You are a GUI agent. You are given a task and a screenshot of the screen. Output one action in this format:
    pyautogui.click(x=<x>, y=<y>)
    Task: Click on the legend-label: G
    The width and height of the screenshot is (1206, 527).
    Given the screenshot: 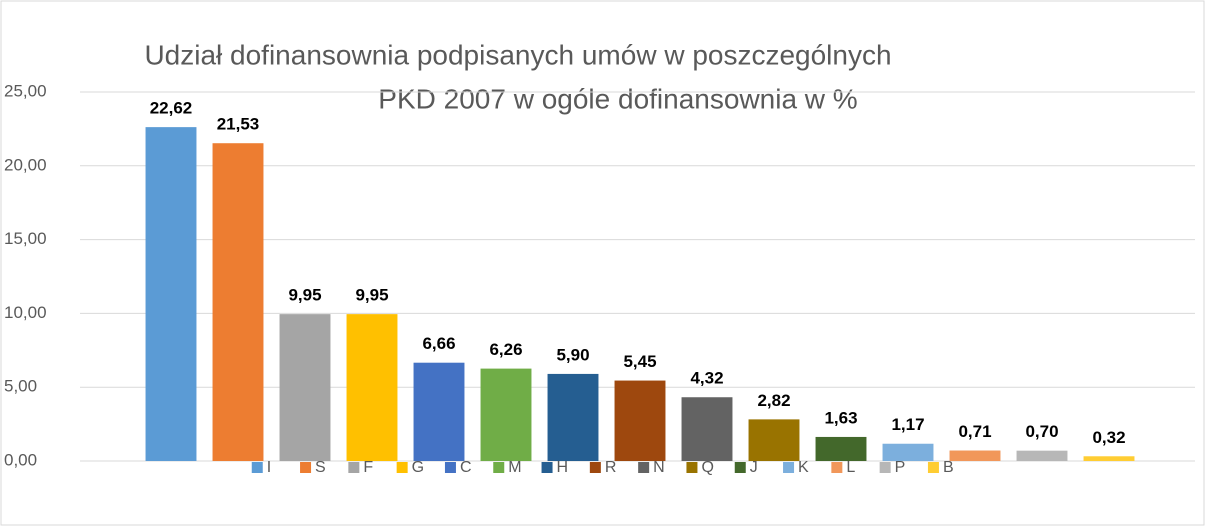 What is the action you would take?
    pyautogui.click(x=418, y=467)
    